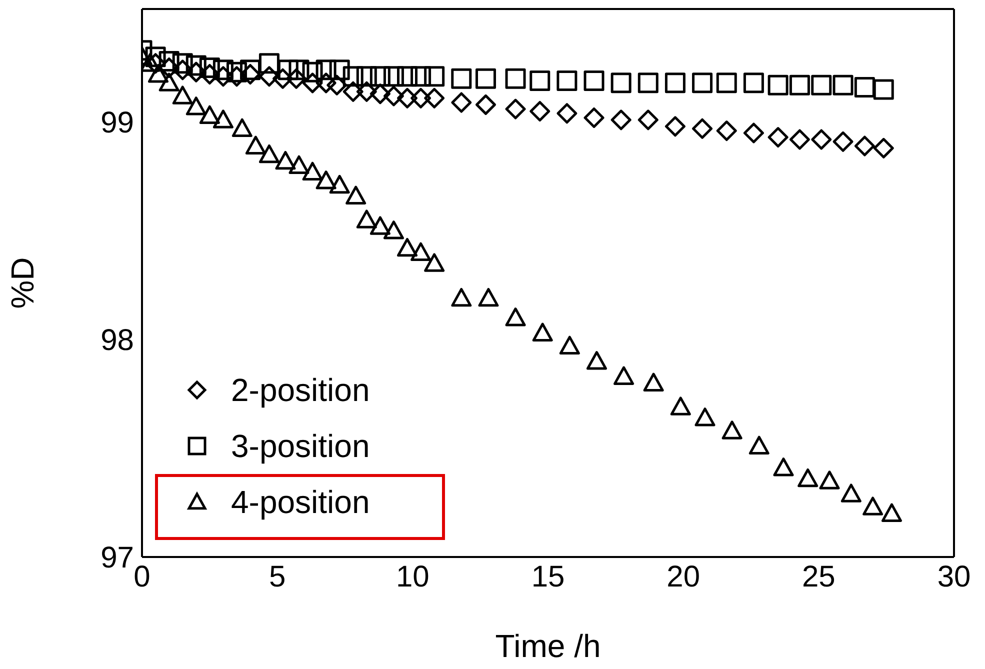 The width and height of the screenshot is (985, 669). I want to click on legend-label: 4-position, so click(300, 502).